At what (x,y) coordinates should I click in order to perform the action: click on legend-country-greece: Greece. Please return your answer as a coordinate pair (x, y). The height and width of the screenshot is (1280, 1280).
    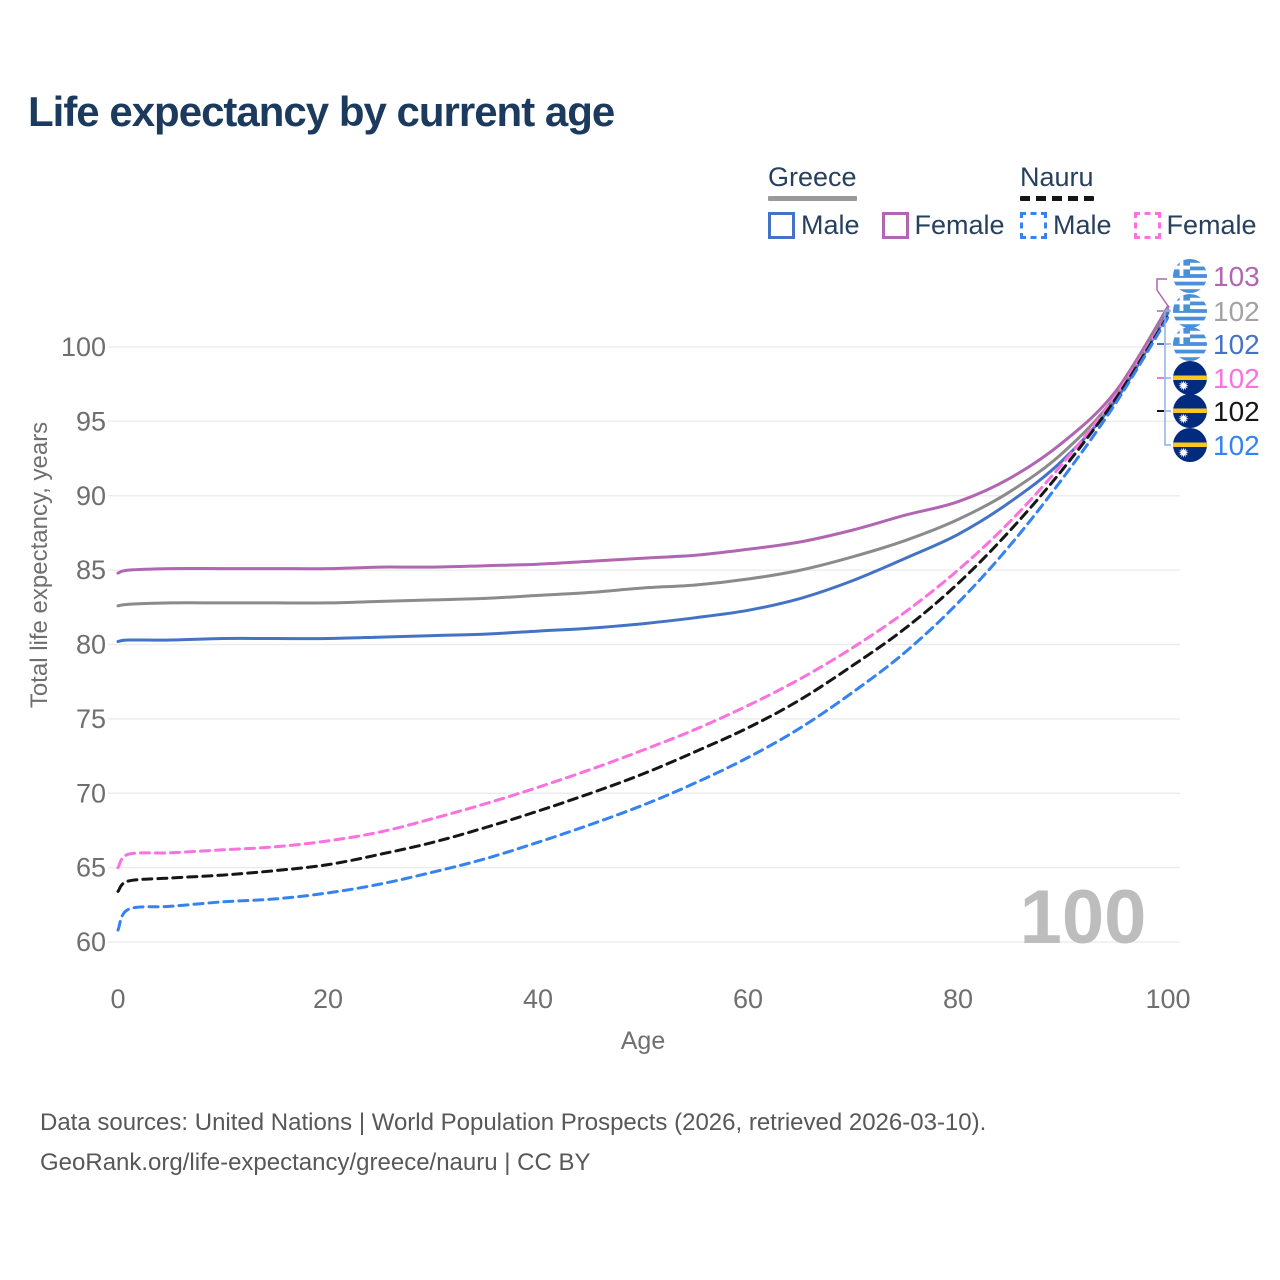
    Looking at the image, I should click on (812, 181).